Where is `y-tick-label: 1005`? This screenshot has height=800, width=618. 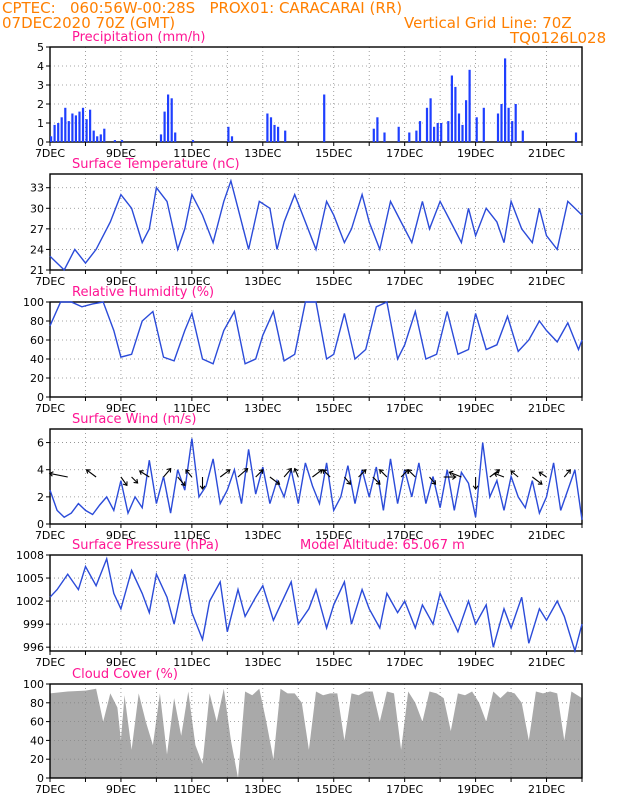 y-tick-label: 1005 is located at coordinates (30, 578).